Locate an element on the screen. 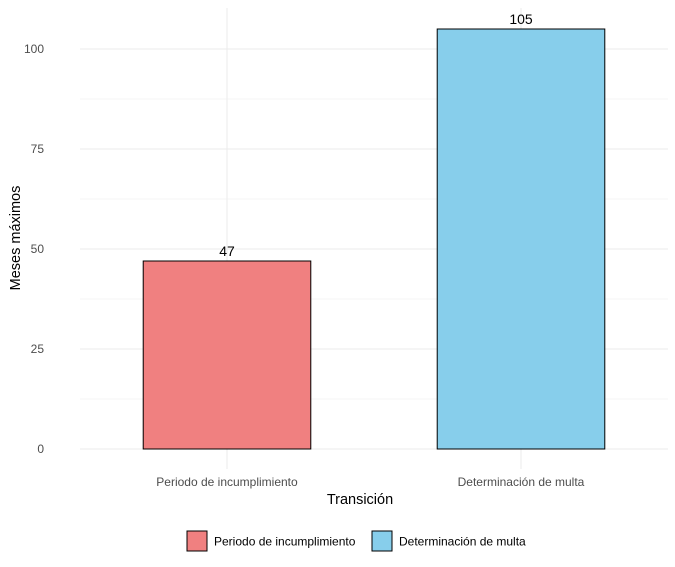 Image resolution: width=675 pixels, height=567 pixels. data-label: 47 is located at coordinates (227, 251).